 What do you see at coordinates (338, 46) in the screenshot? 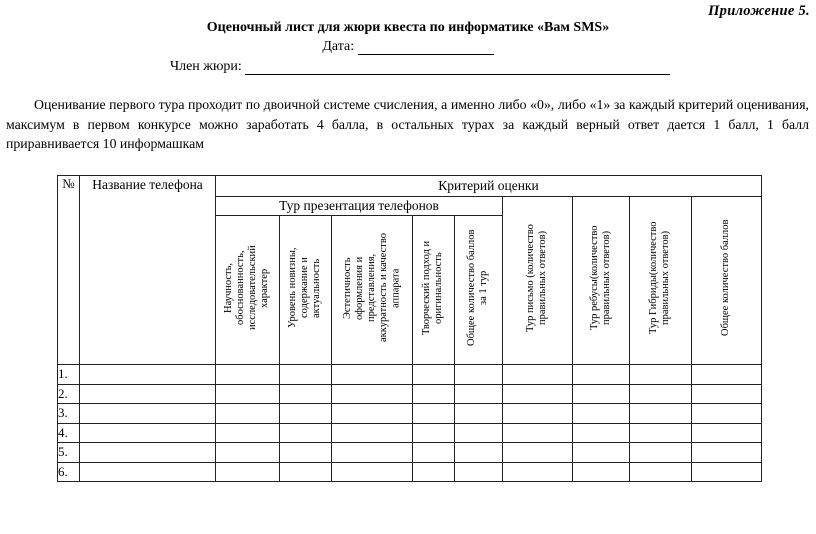
I see `date-label: Дата:` at bounding box center [338, 46].